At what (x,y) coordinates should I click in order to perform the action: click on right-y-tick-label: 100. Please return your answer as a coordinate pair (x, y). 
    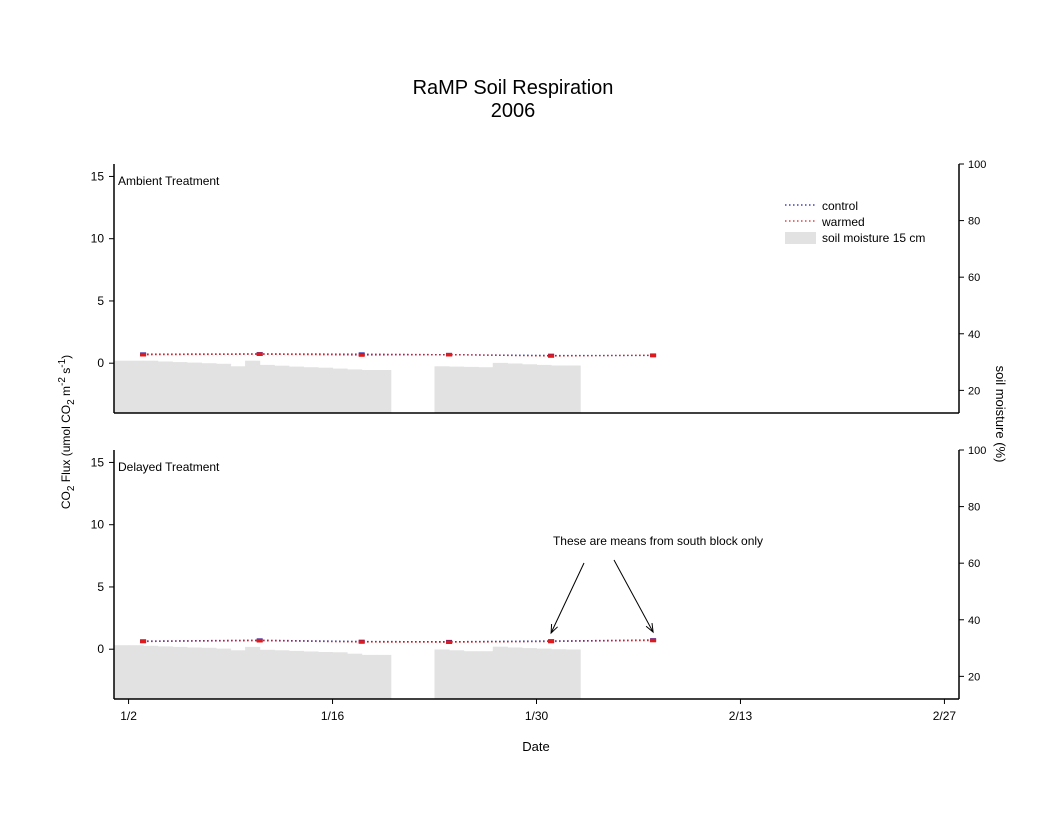
    Looking at the image, I should click on (977, 451).